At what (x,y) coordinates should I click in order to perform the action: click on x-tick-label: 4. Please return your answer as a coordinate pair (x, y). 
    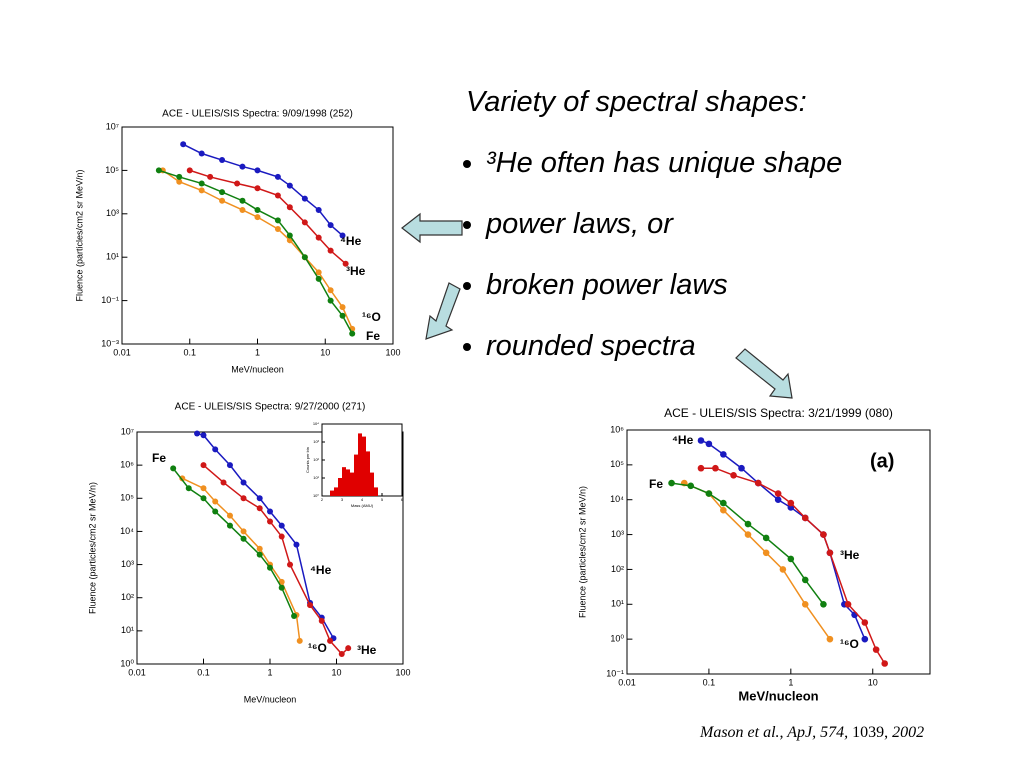
    Looking at the image, I should click on (362, 499).